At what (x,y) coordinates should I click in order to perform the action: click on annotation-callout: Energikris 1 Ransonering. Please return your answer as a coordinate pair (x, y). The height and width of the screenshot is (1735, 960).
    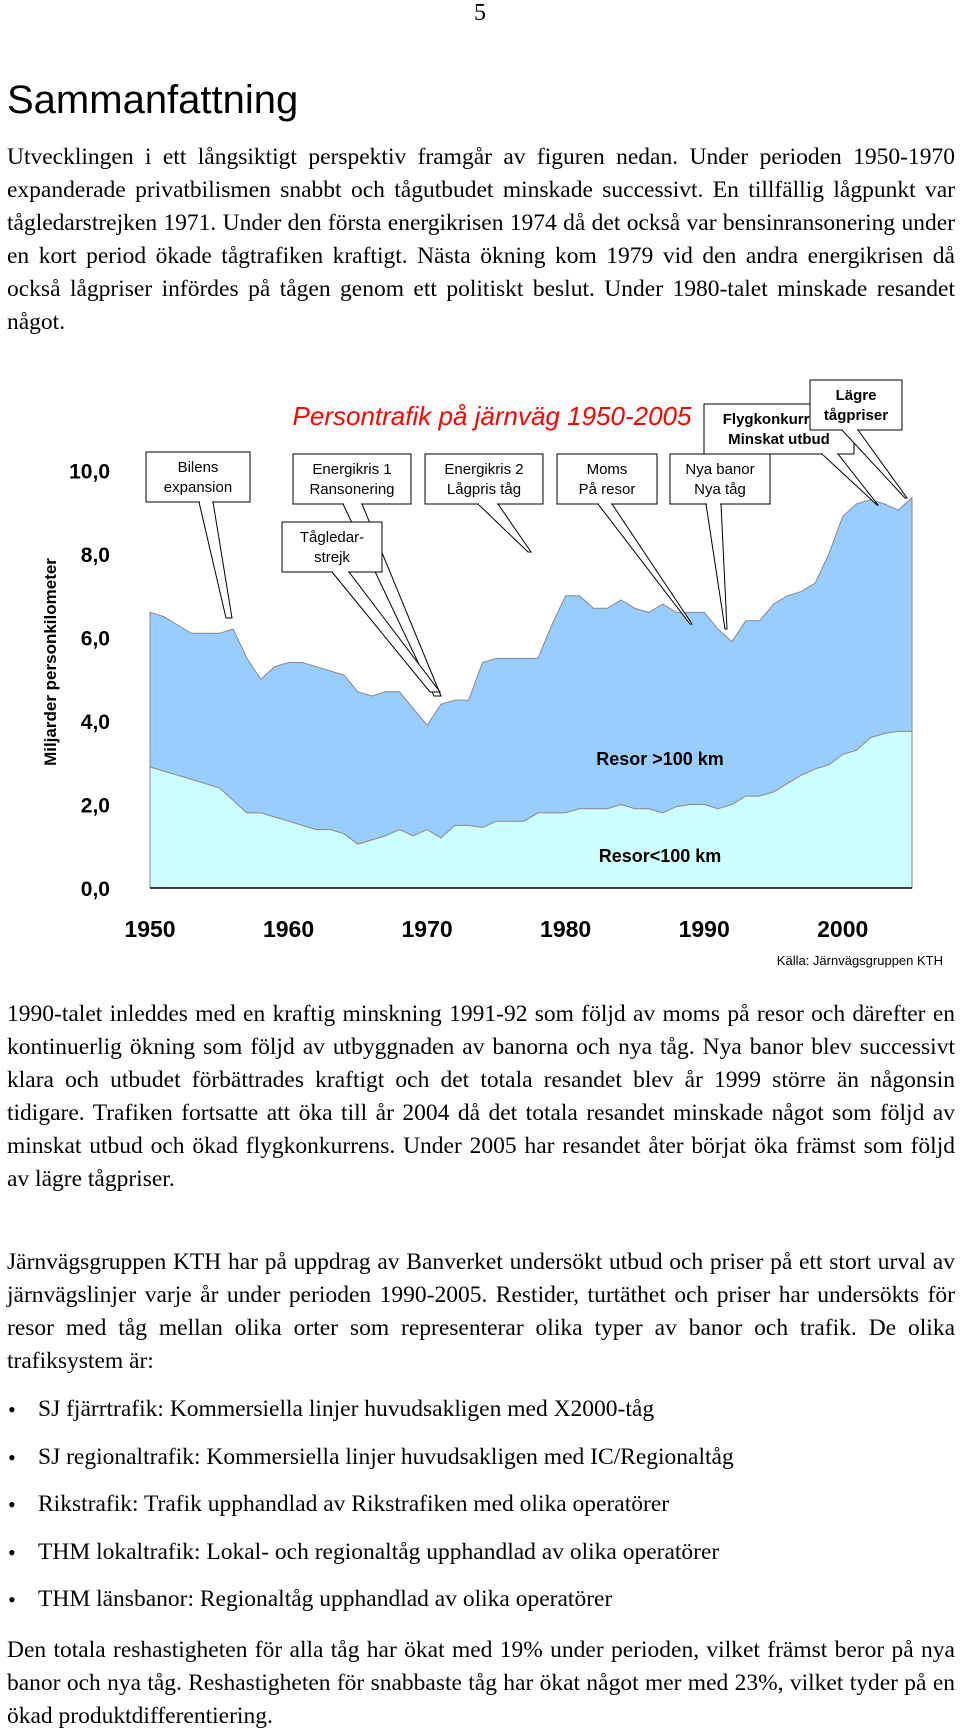
    Looking at the image, I should click on (367, 575).